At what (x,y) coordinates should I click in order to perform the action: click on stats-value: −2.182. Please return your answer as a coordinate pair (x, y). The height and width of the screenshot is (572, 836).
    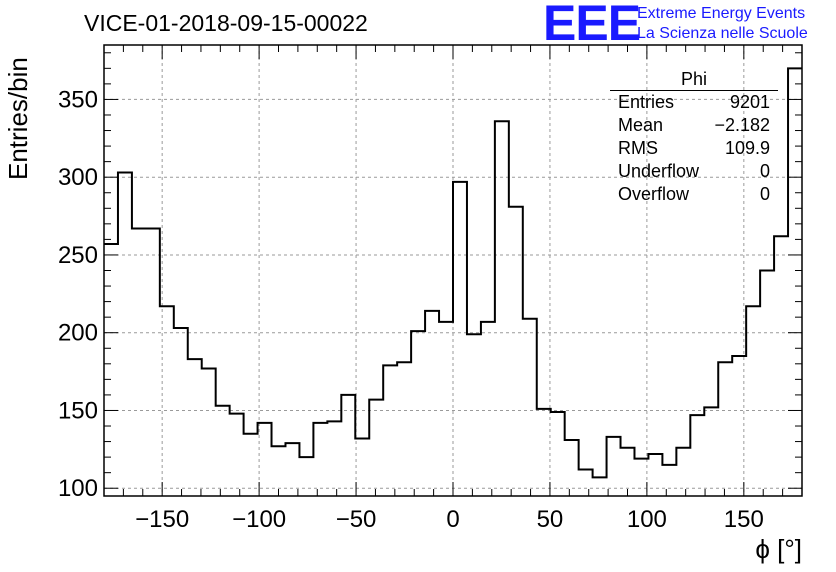
    Looking at the image, I should click on (742, 125).